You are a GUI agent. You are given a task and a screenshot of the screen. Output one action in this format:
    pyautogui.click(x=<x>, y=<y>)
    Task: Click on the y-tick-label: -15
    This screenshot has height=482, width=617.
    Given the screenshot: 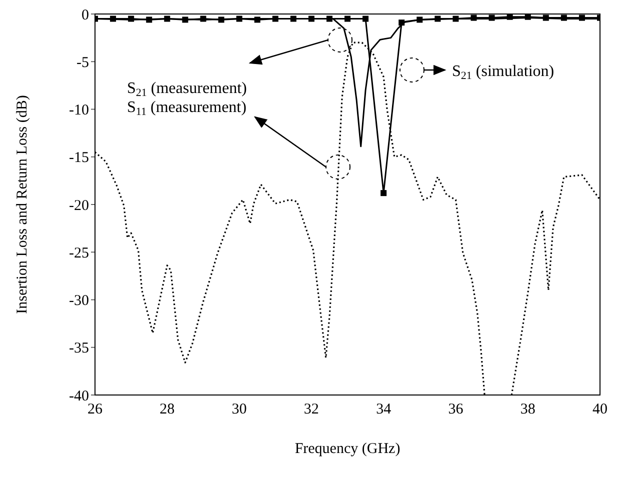 What is the action you would take?
    pyautogui.click(x=79, y=158)
    